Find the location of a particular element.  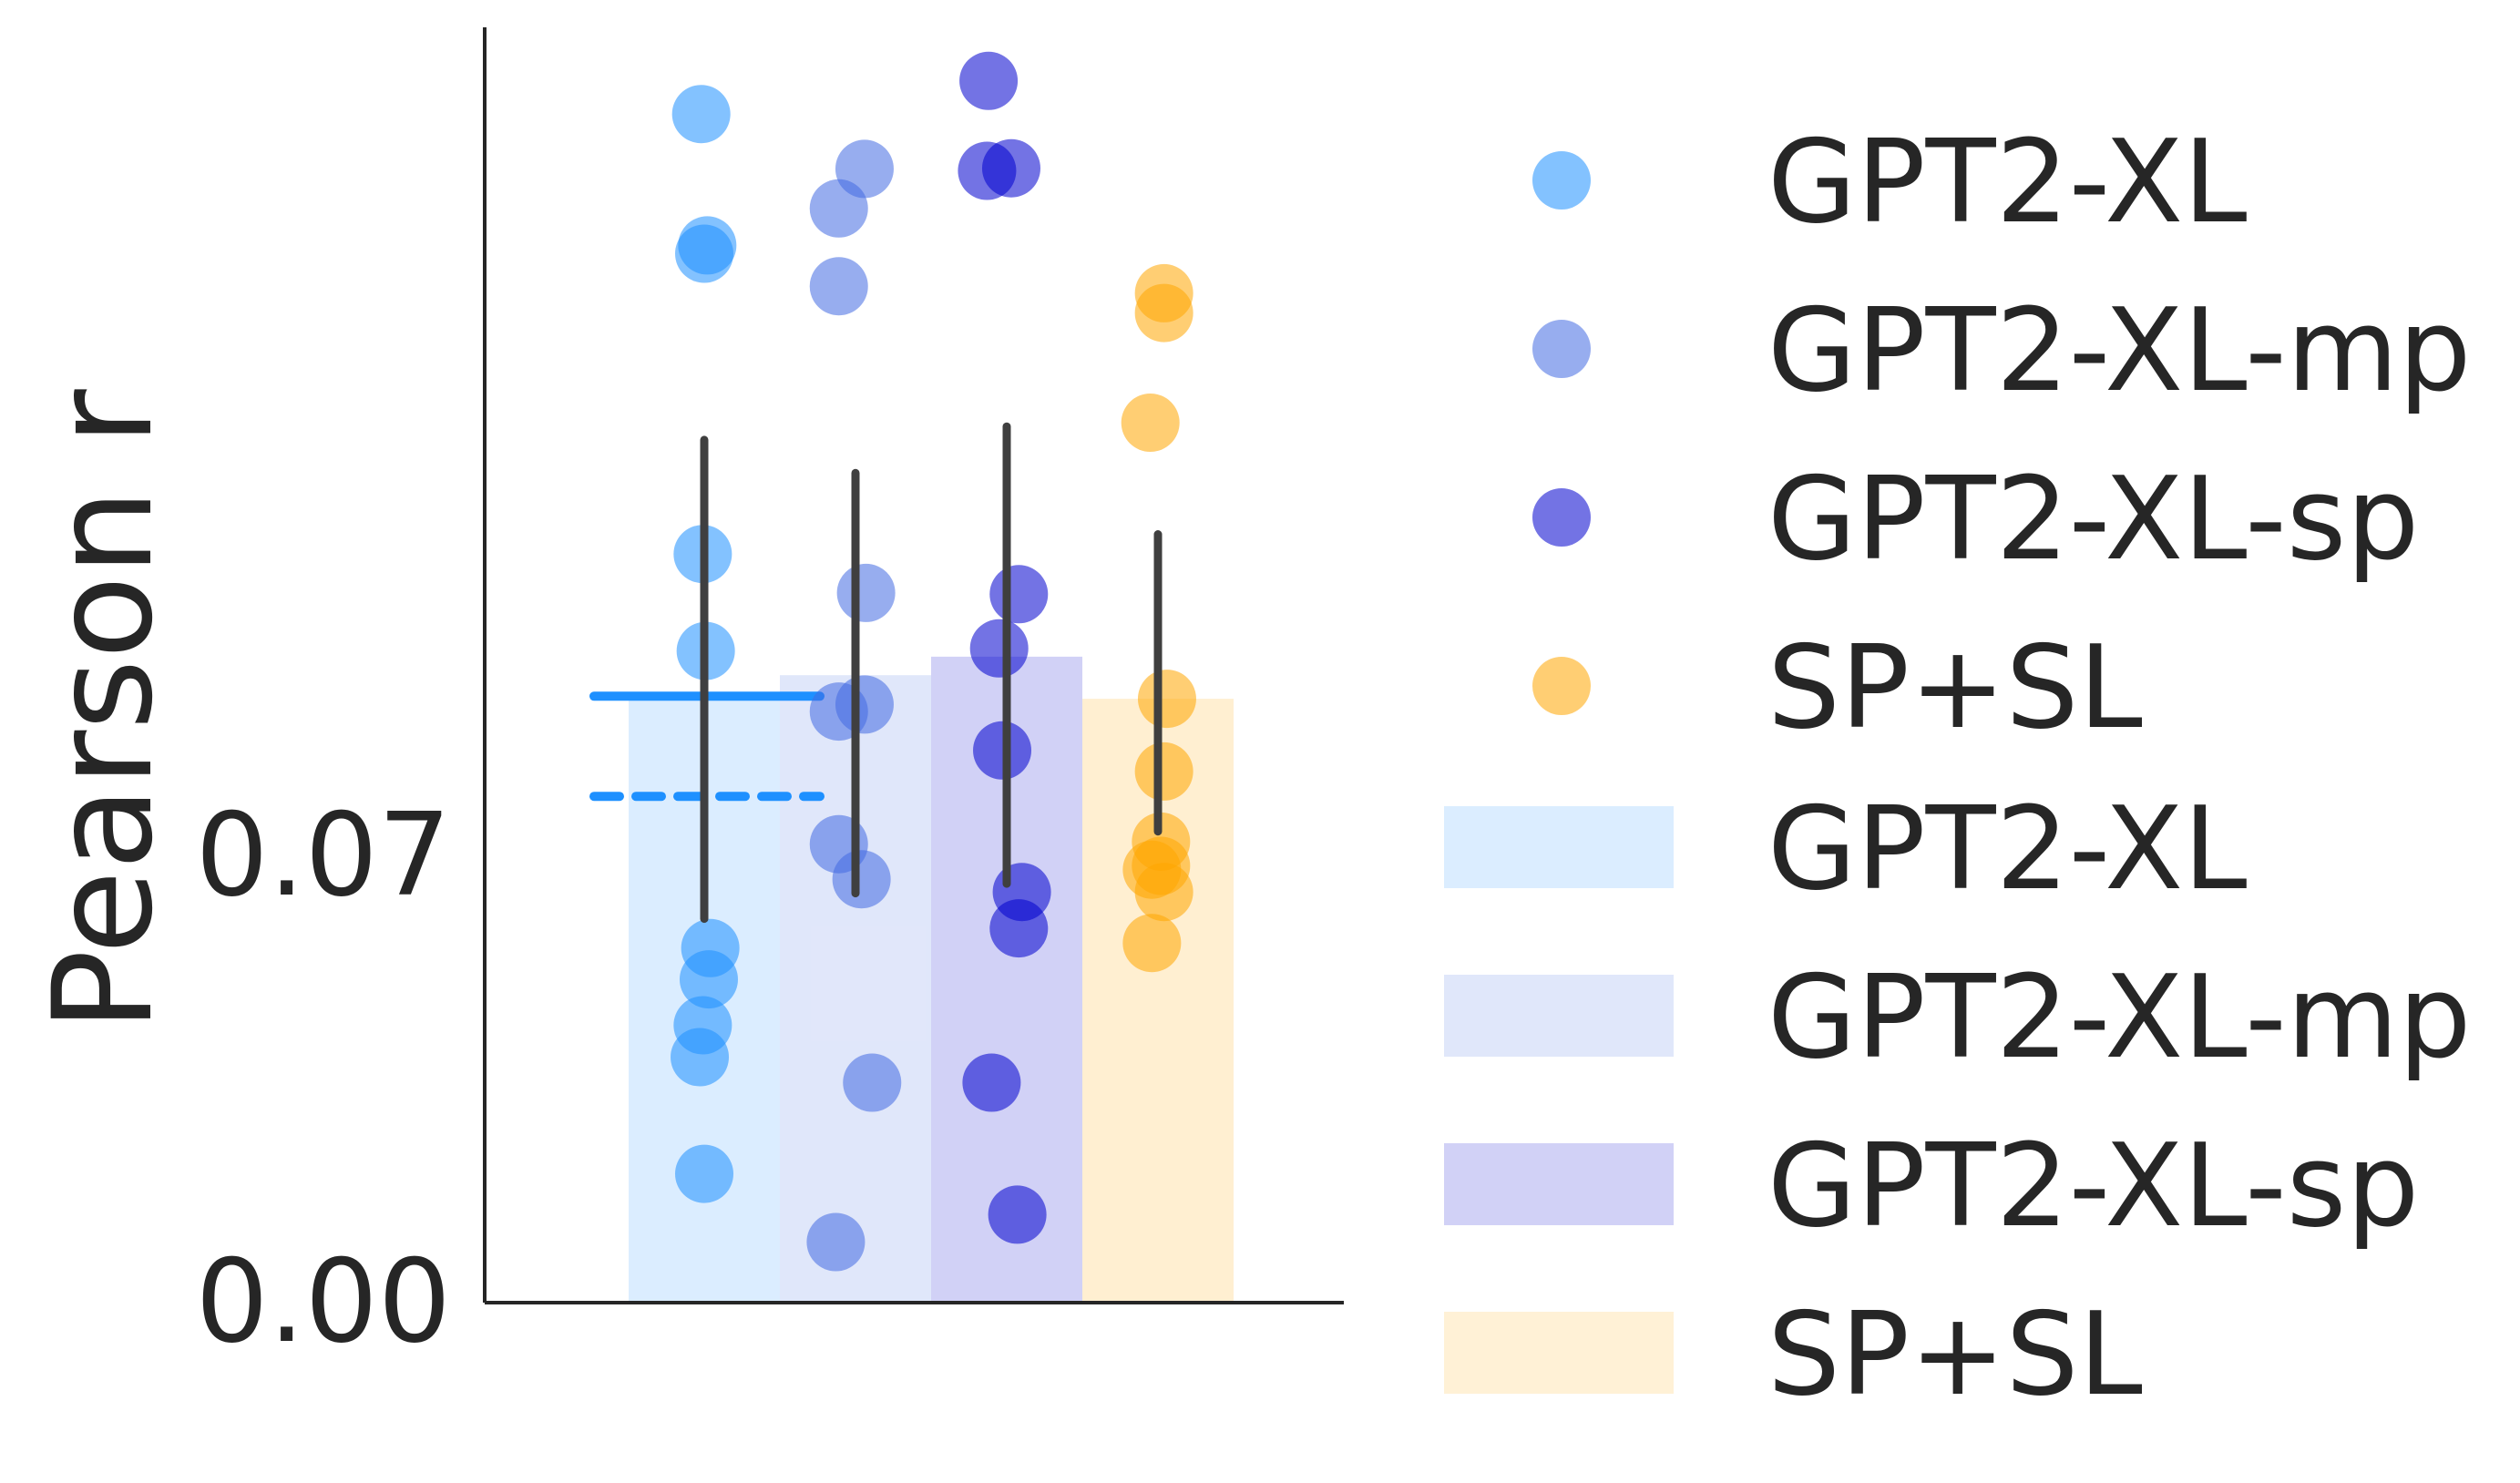

y-tick-label-2: 0.07 is located at coordinates (323, 855).